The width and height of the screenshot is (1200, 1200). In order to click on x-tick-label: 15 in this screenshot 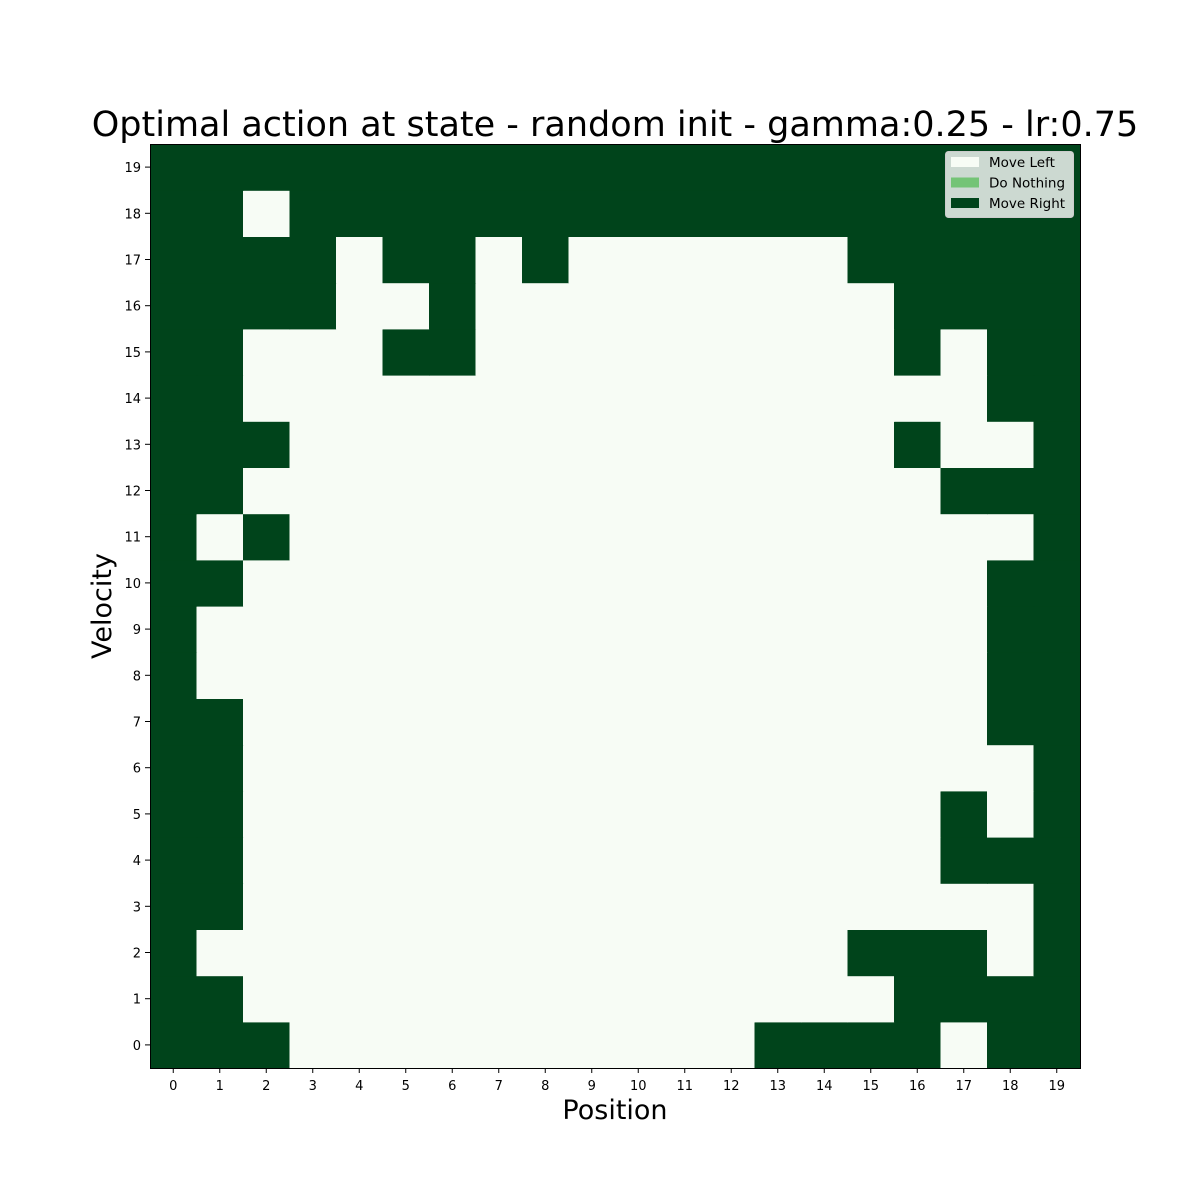, I will do `click(870, 1086)`.